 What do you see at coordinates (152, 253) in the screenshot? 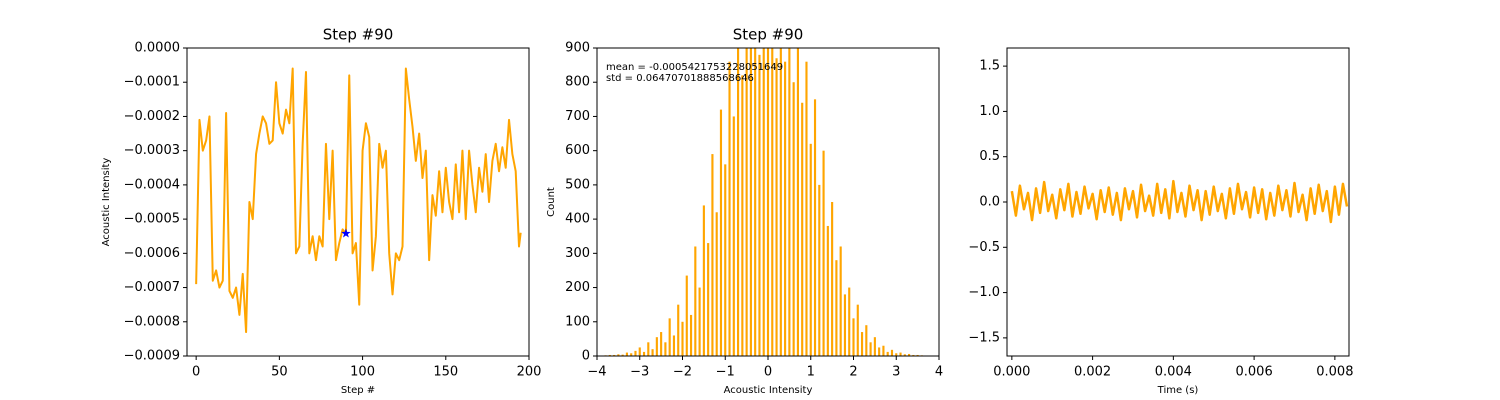
I see `y-tick-label: −0.0006` at bounding box center [152, 253].